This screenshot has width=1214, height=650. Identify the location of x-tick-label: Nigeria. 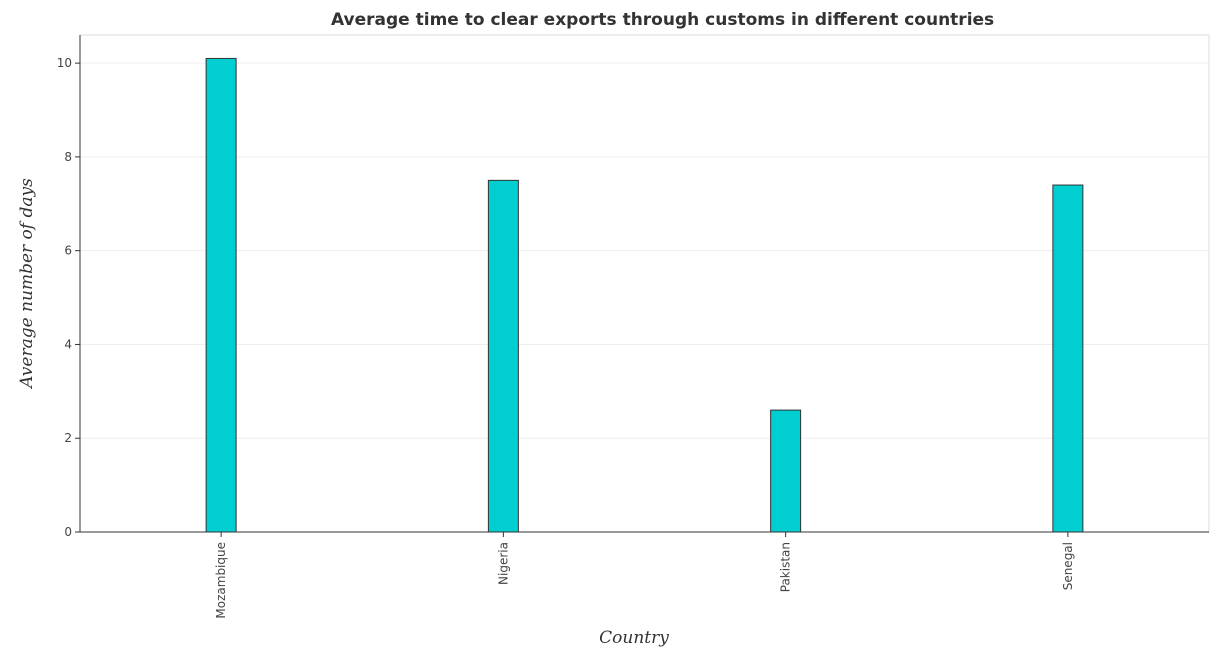
(503, 563).